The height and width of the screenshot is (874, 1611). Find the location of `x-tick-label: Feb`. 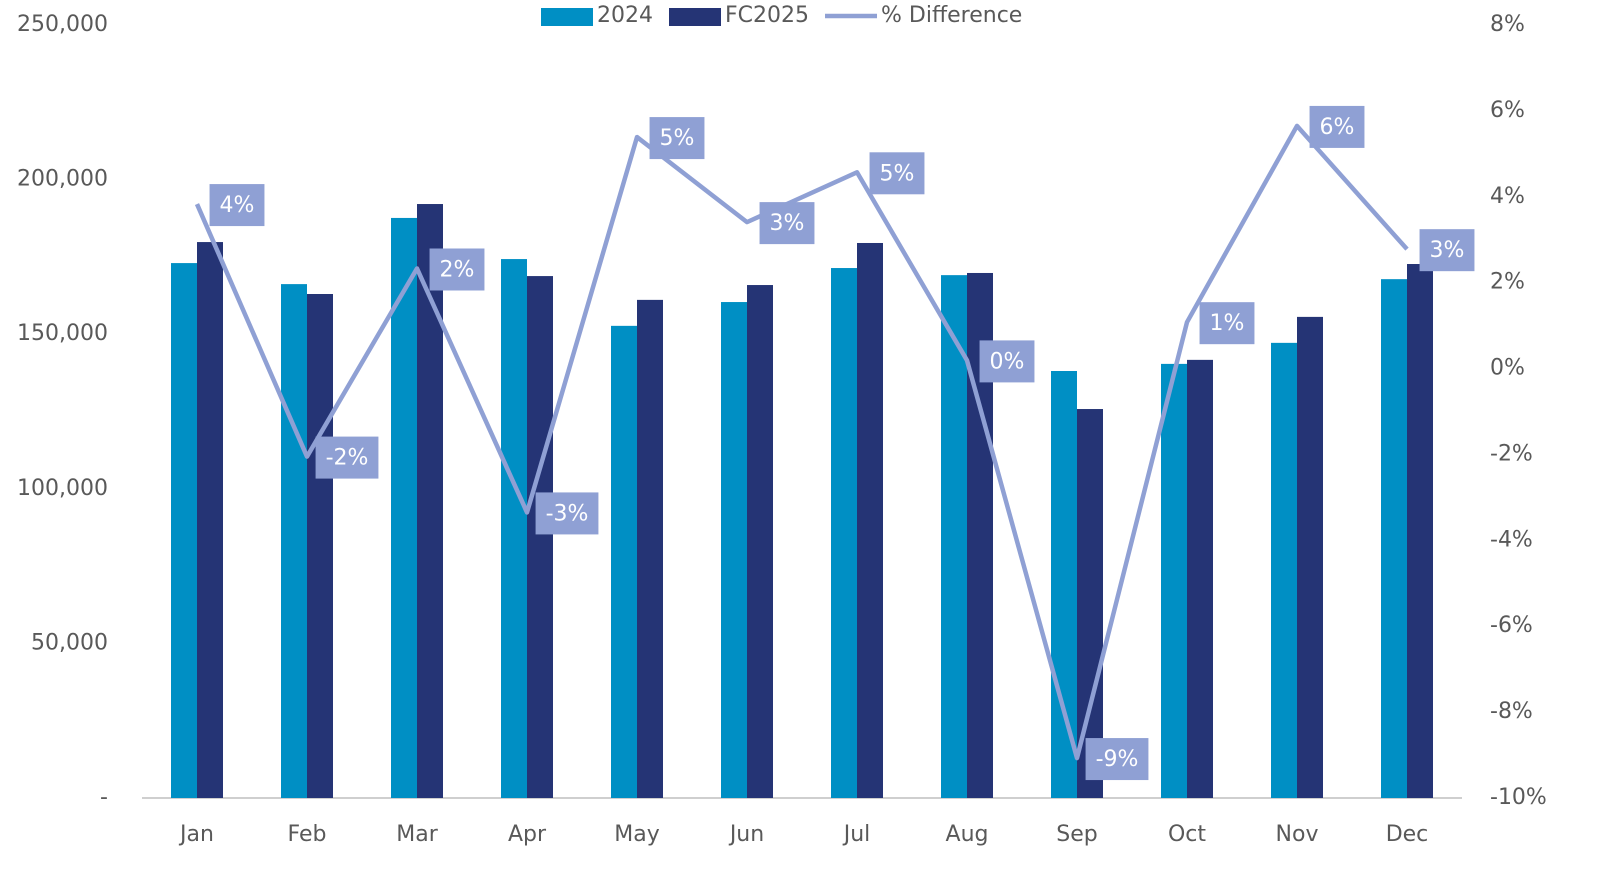

x-tick-label: Feb is located at coordinates (307, 834).